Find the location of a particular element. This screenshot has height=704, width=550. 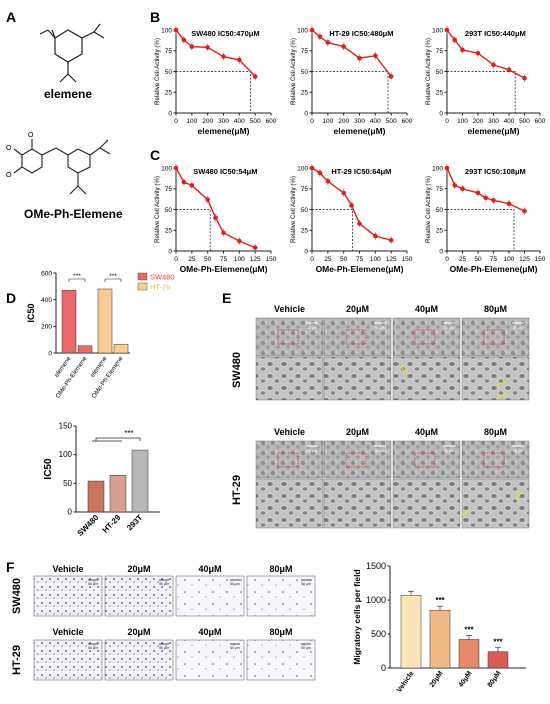

x-tick-label: SW480 is located at coordinates (87, 525).